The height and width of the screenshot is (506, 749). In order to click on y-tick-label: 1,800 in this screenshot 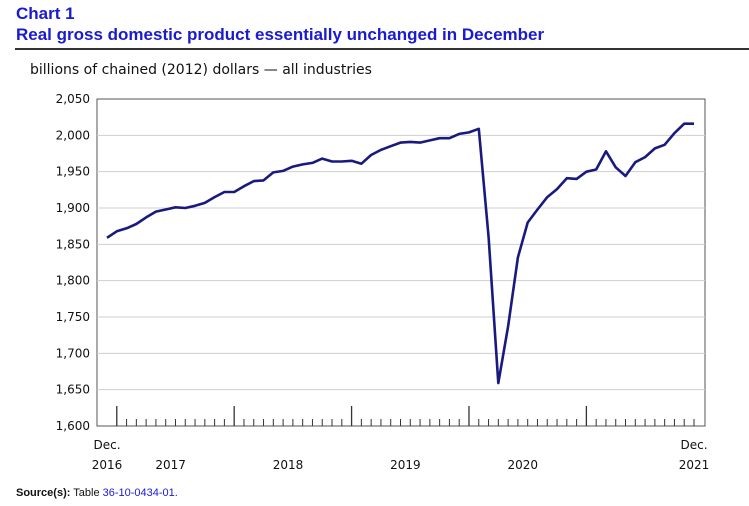, I will do `click(73, 281)`.